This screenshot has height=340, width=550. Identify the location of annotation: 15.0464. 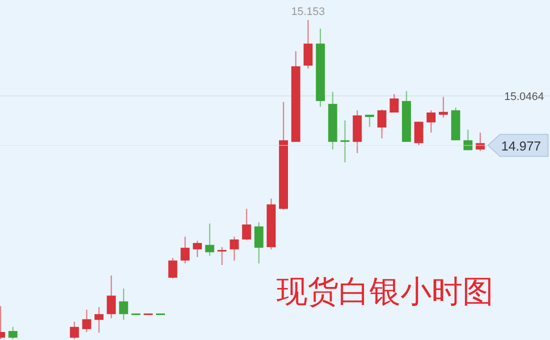
(524, 96).